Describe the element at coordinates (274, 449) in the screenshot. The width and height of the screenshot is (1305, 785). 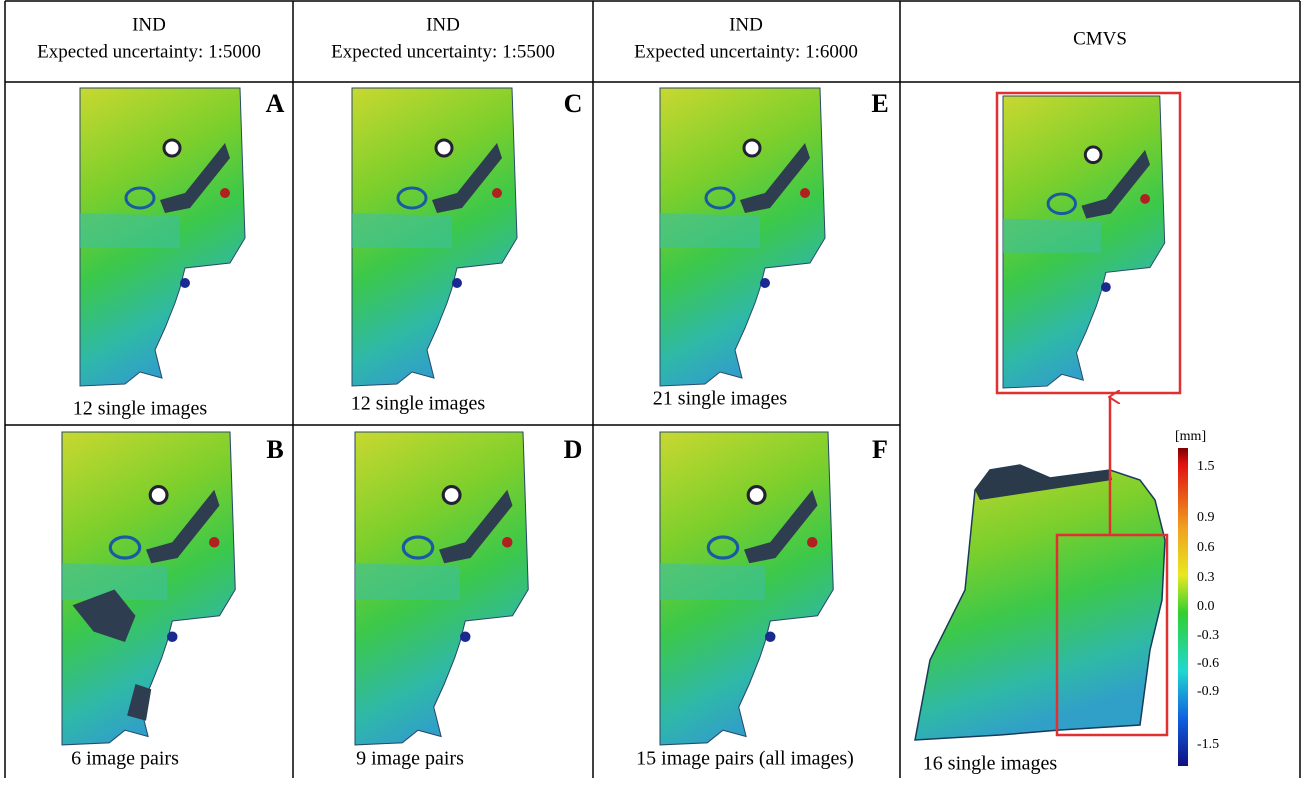
I see `panel-letter: B` at that location.